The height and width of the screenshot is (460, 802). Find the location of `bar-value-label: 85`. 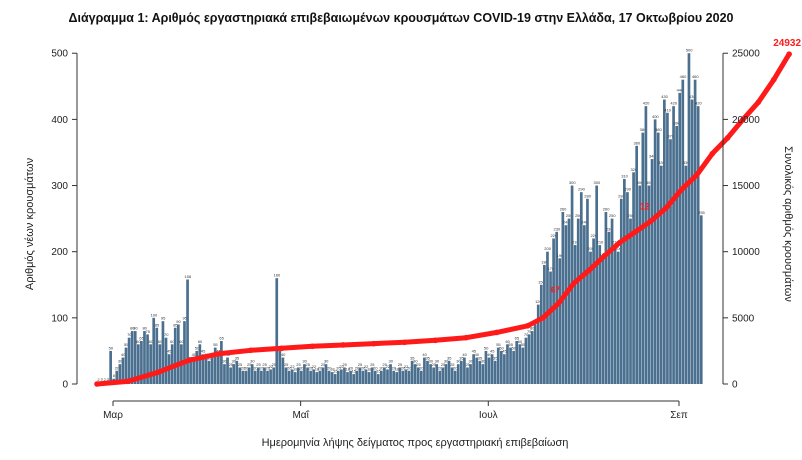

bar-value-label: 85 is located at coordinates (175, 324).